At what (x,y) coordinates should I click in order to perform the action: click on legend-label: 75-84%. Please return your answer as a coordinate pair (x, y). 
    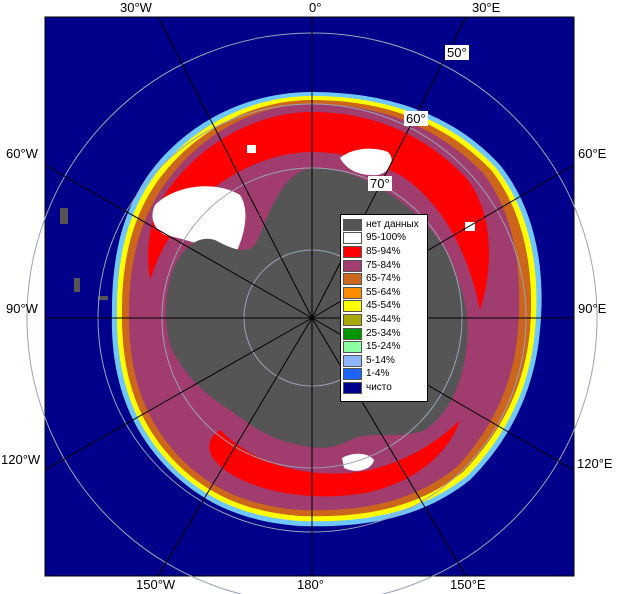
    Looking at the image, I should click on (383, 265).